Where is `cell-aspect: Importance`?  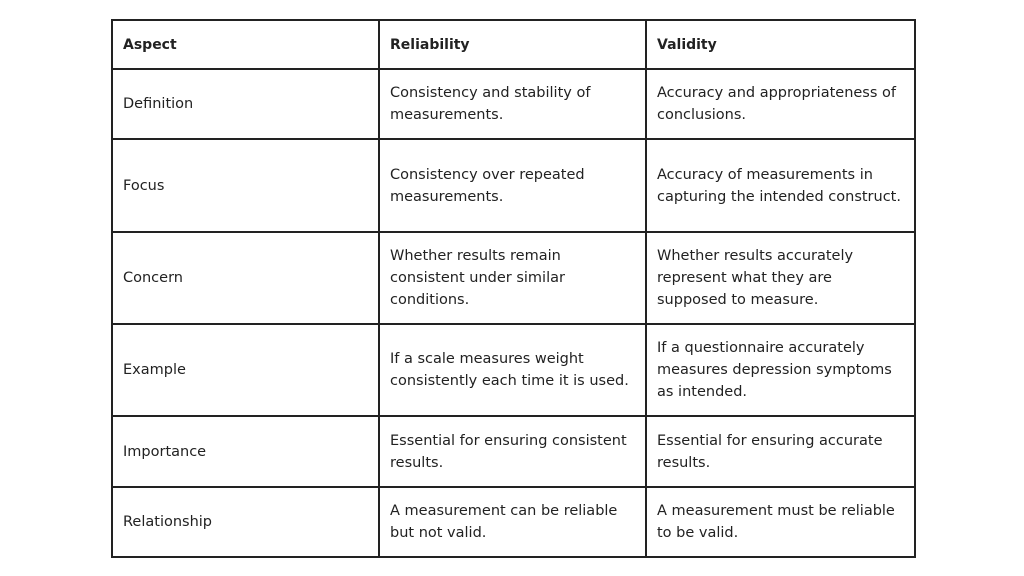
cell-aspect: Importance is located at coordinates (245, 451).